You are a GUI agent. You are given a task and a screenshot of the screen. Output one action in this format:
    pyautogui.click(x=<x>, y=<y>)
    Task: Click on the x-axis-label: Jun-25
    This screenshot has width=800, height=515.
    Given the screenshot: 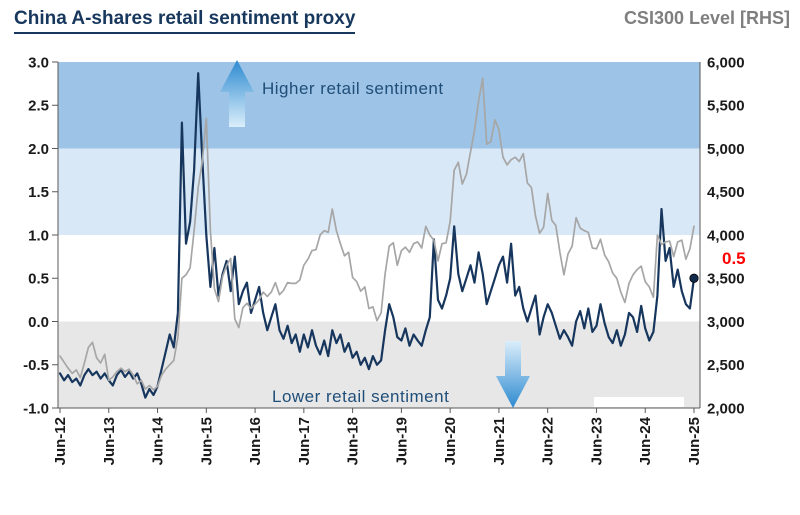 What is the action you would take?
    pyautogui.click(x=694, y=441)
    